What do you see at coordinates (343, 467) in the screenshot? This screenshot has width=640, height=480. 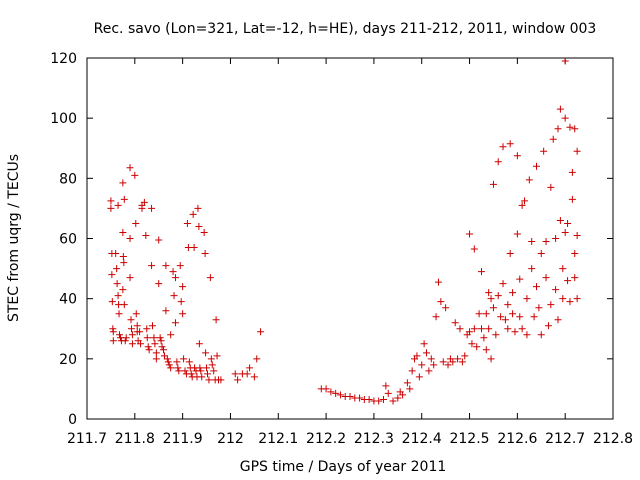 I see `x-axis-label: GPS time / Days of year 2011` at bounding box center [343, 467].